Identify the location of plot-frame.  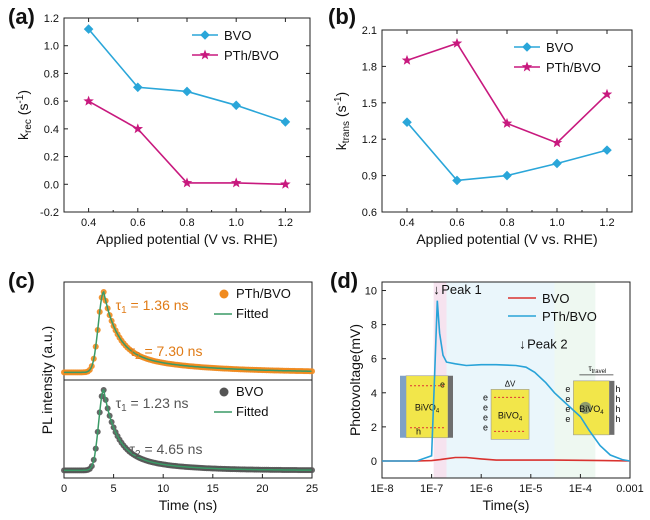
(506, 380).